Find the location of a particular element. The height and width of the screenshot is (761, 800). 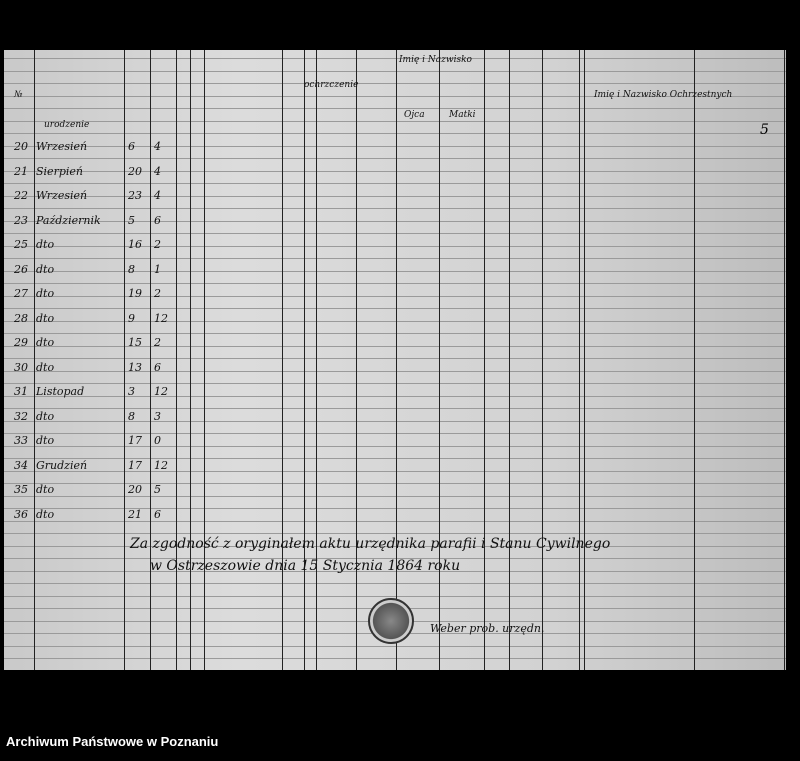

register-row: 30 dto 13 6 is located at coordinates (104, 367).